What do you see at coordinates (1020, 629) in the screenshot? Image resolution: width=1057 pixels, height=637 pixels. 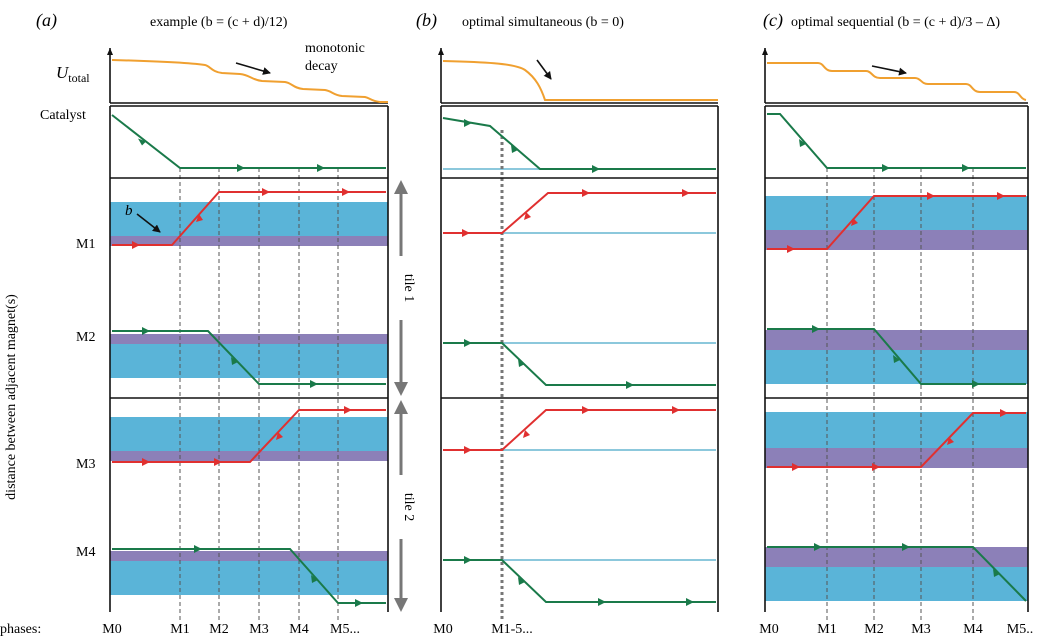 I see `phase-label-c: M5..` at bounding box center [1020, 629].